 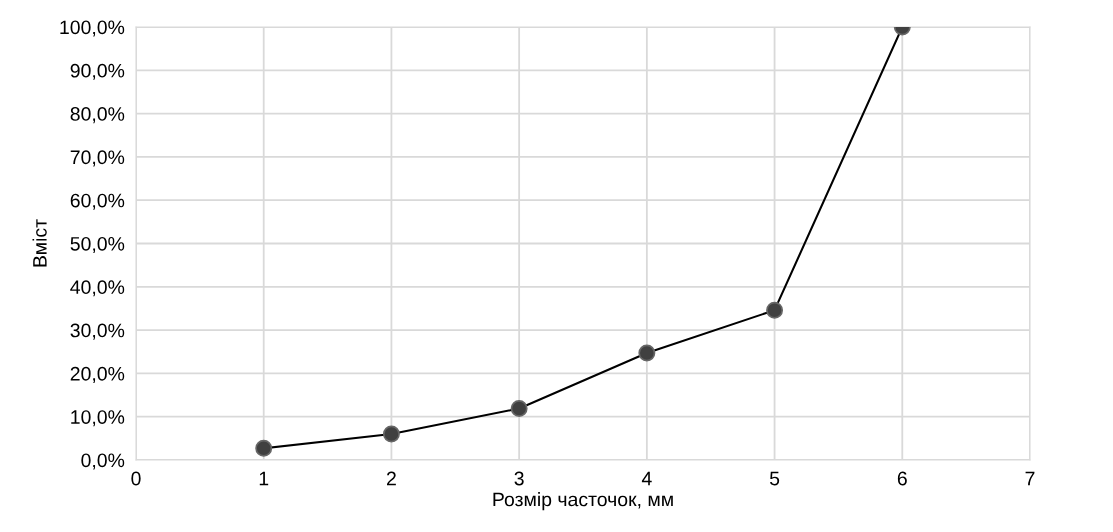 What do you see at coordinates (97, 158) in the screenshot?
I see `y-tick-label: 70,0%` at bounding box center [97, 158].